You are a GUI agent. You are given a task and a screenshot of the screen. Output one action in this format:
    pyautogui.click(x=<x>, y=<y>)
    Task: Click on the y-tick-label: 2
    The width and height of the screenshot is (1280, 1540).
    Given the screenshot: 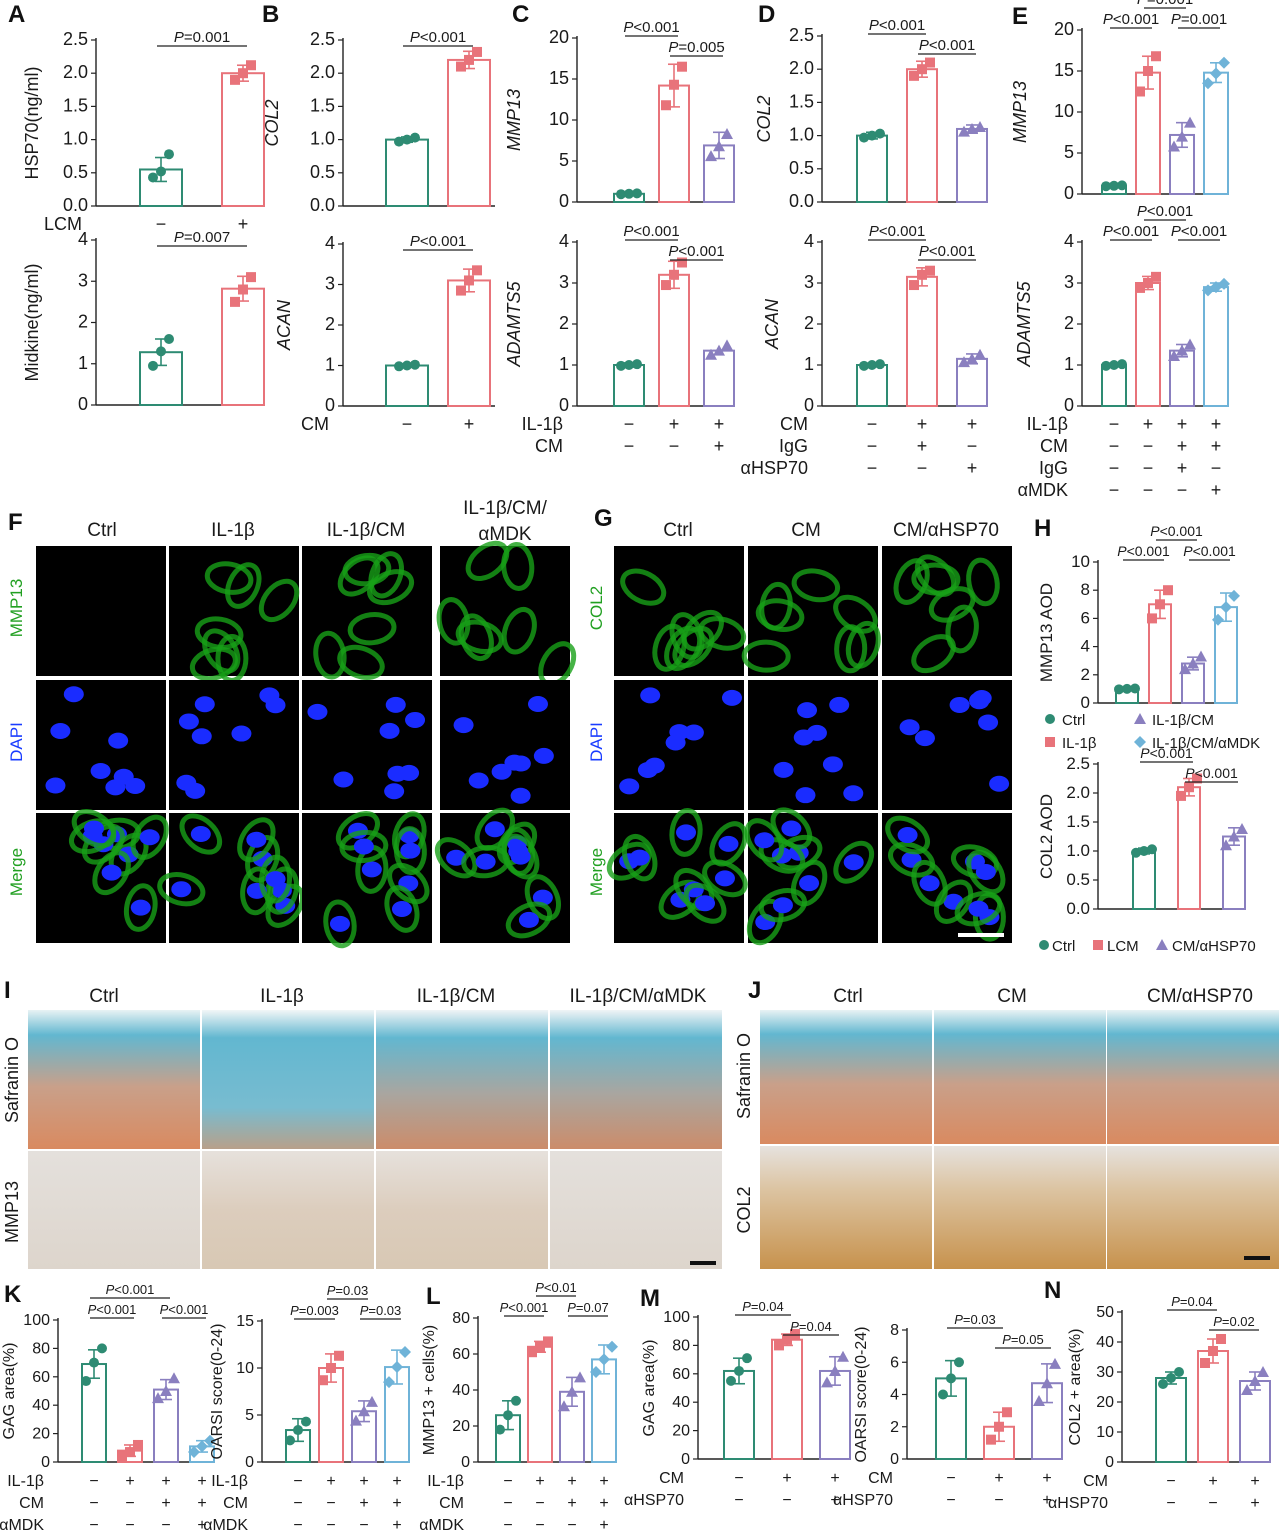 What is the action you would take?
    pyautogui.click(x=1069, y=323)
    